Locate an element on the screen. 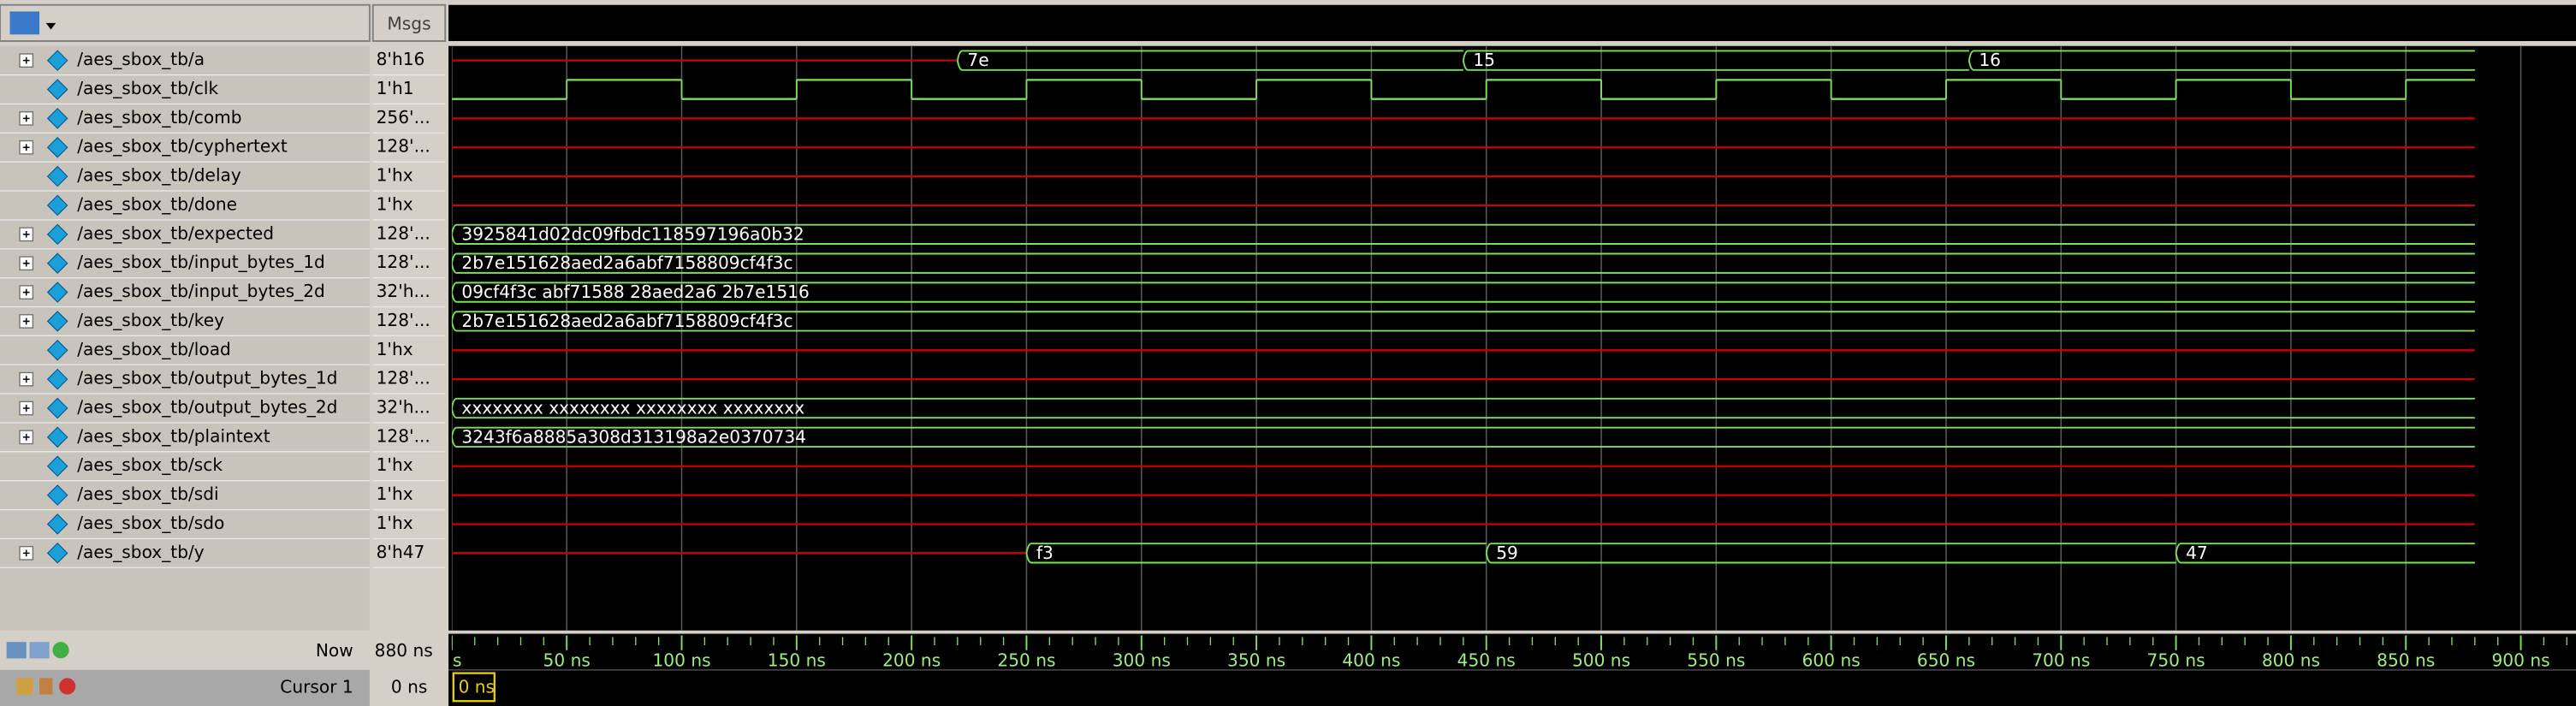 This screenshot has width=2576, height=706. values-header is located at coordinates (409, 22).